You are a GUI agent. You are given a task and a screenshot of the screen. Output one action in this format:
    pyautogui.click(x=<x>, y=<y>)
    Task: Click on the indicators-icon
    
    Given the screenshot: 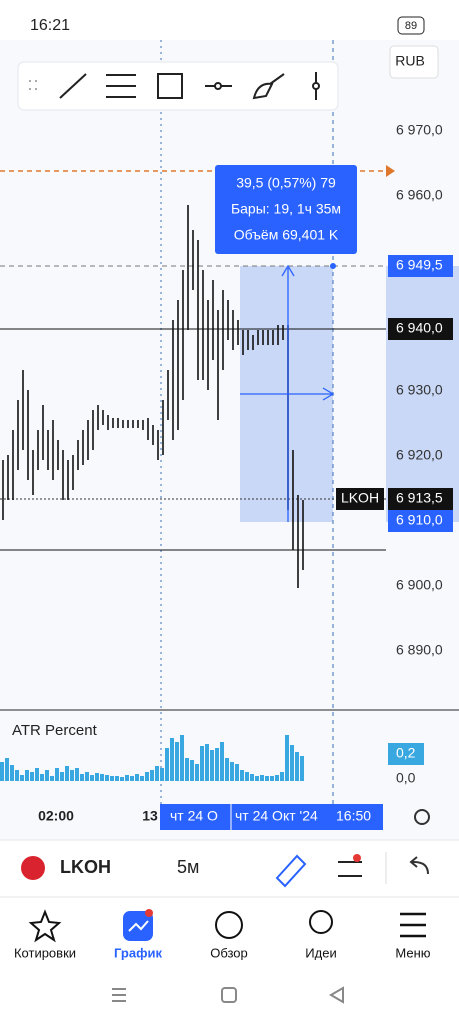 What is the action you would take?
    pyautogui.click(x=350, y=869)
    